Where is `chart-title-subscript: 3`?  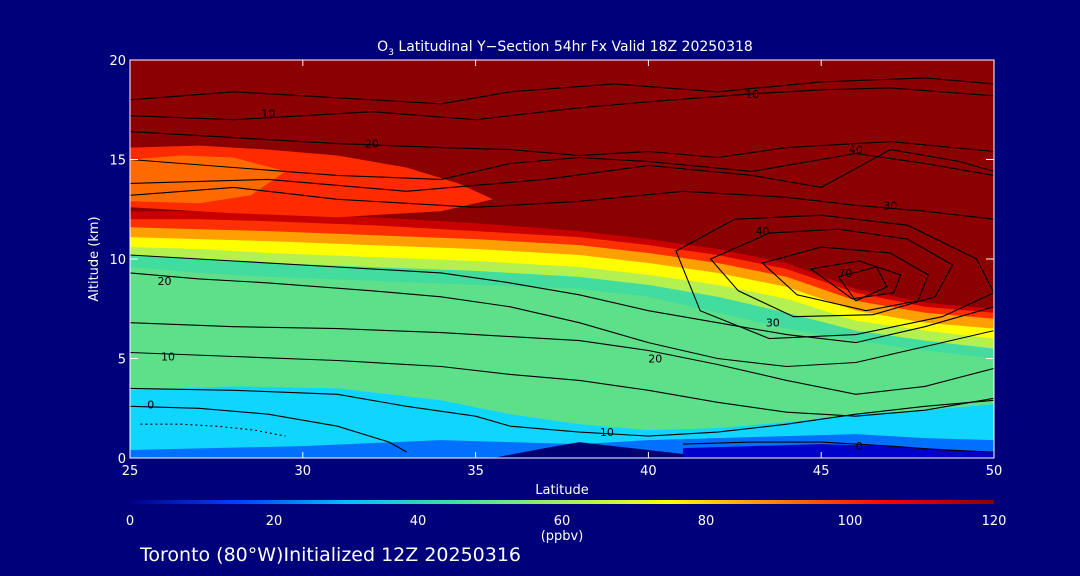 chart-title-subscript: 3 is located at coordinates (391, 53).